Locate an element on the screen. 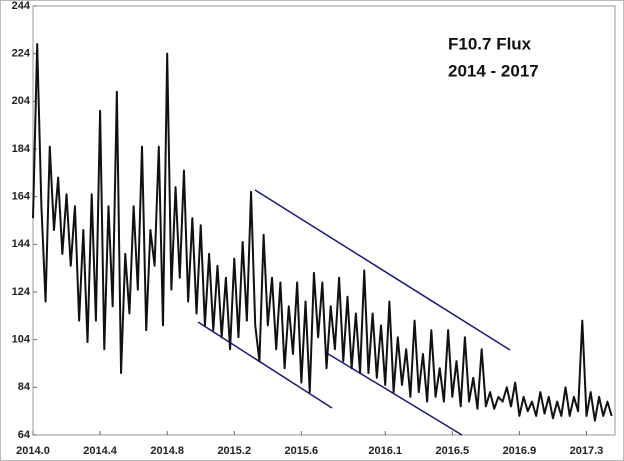  annotation: 2014 - 2017 is located at coordinates (493, 70).